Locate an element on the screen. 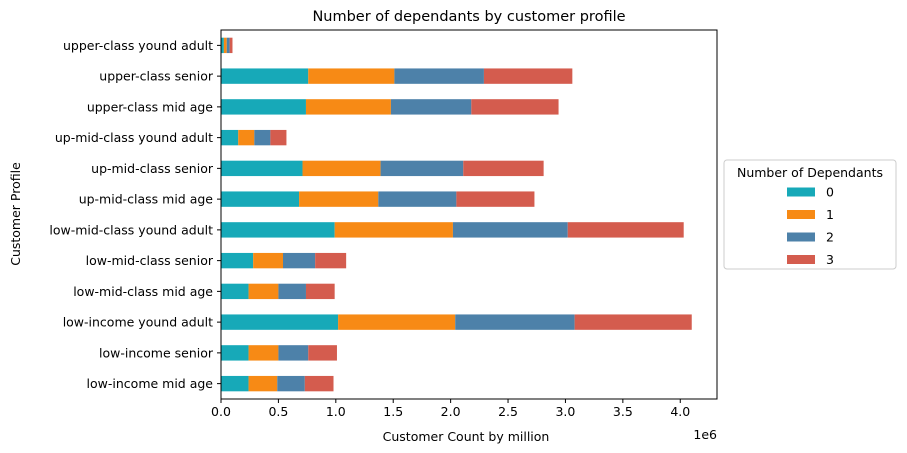  legend: Number of Dependants 0 1 2 3 is located at coordinates (810, 214).